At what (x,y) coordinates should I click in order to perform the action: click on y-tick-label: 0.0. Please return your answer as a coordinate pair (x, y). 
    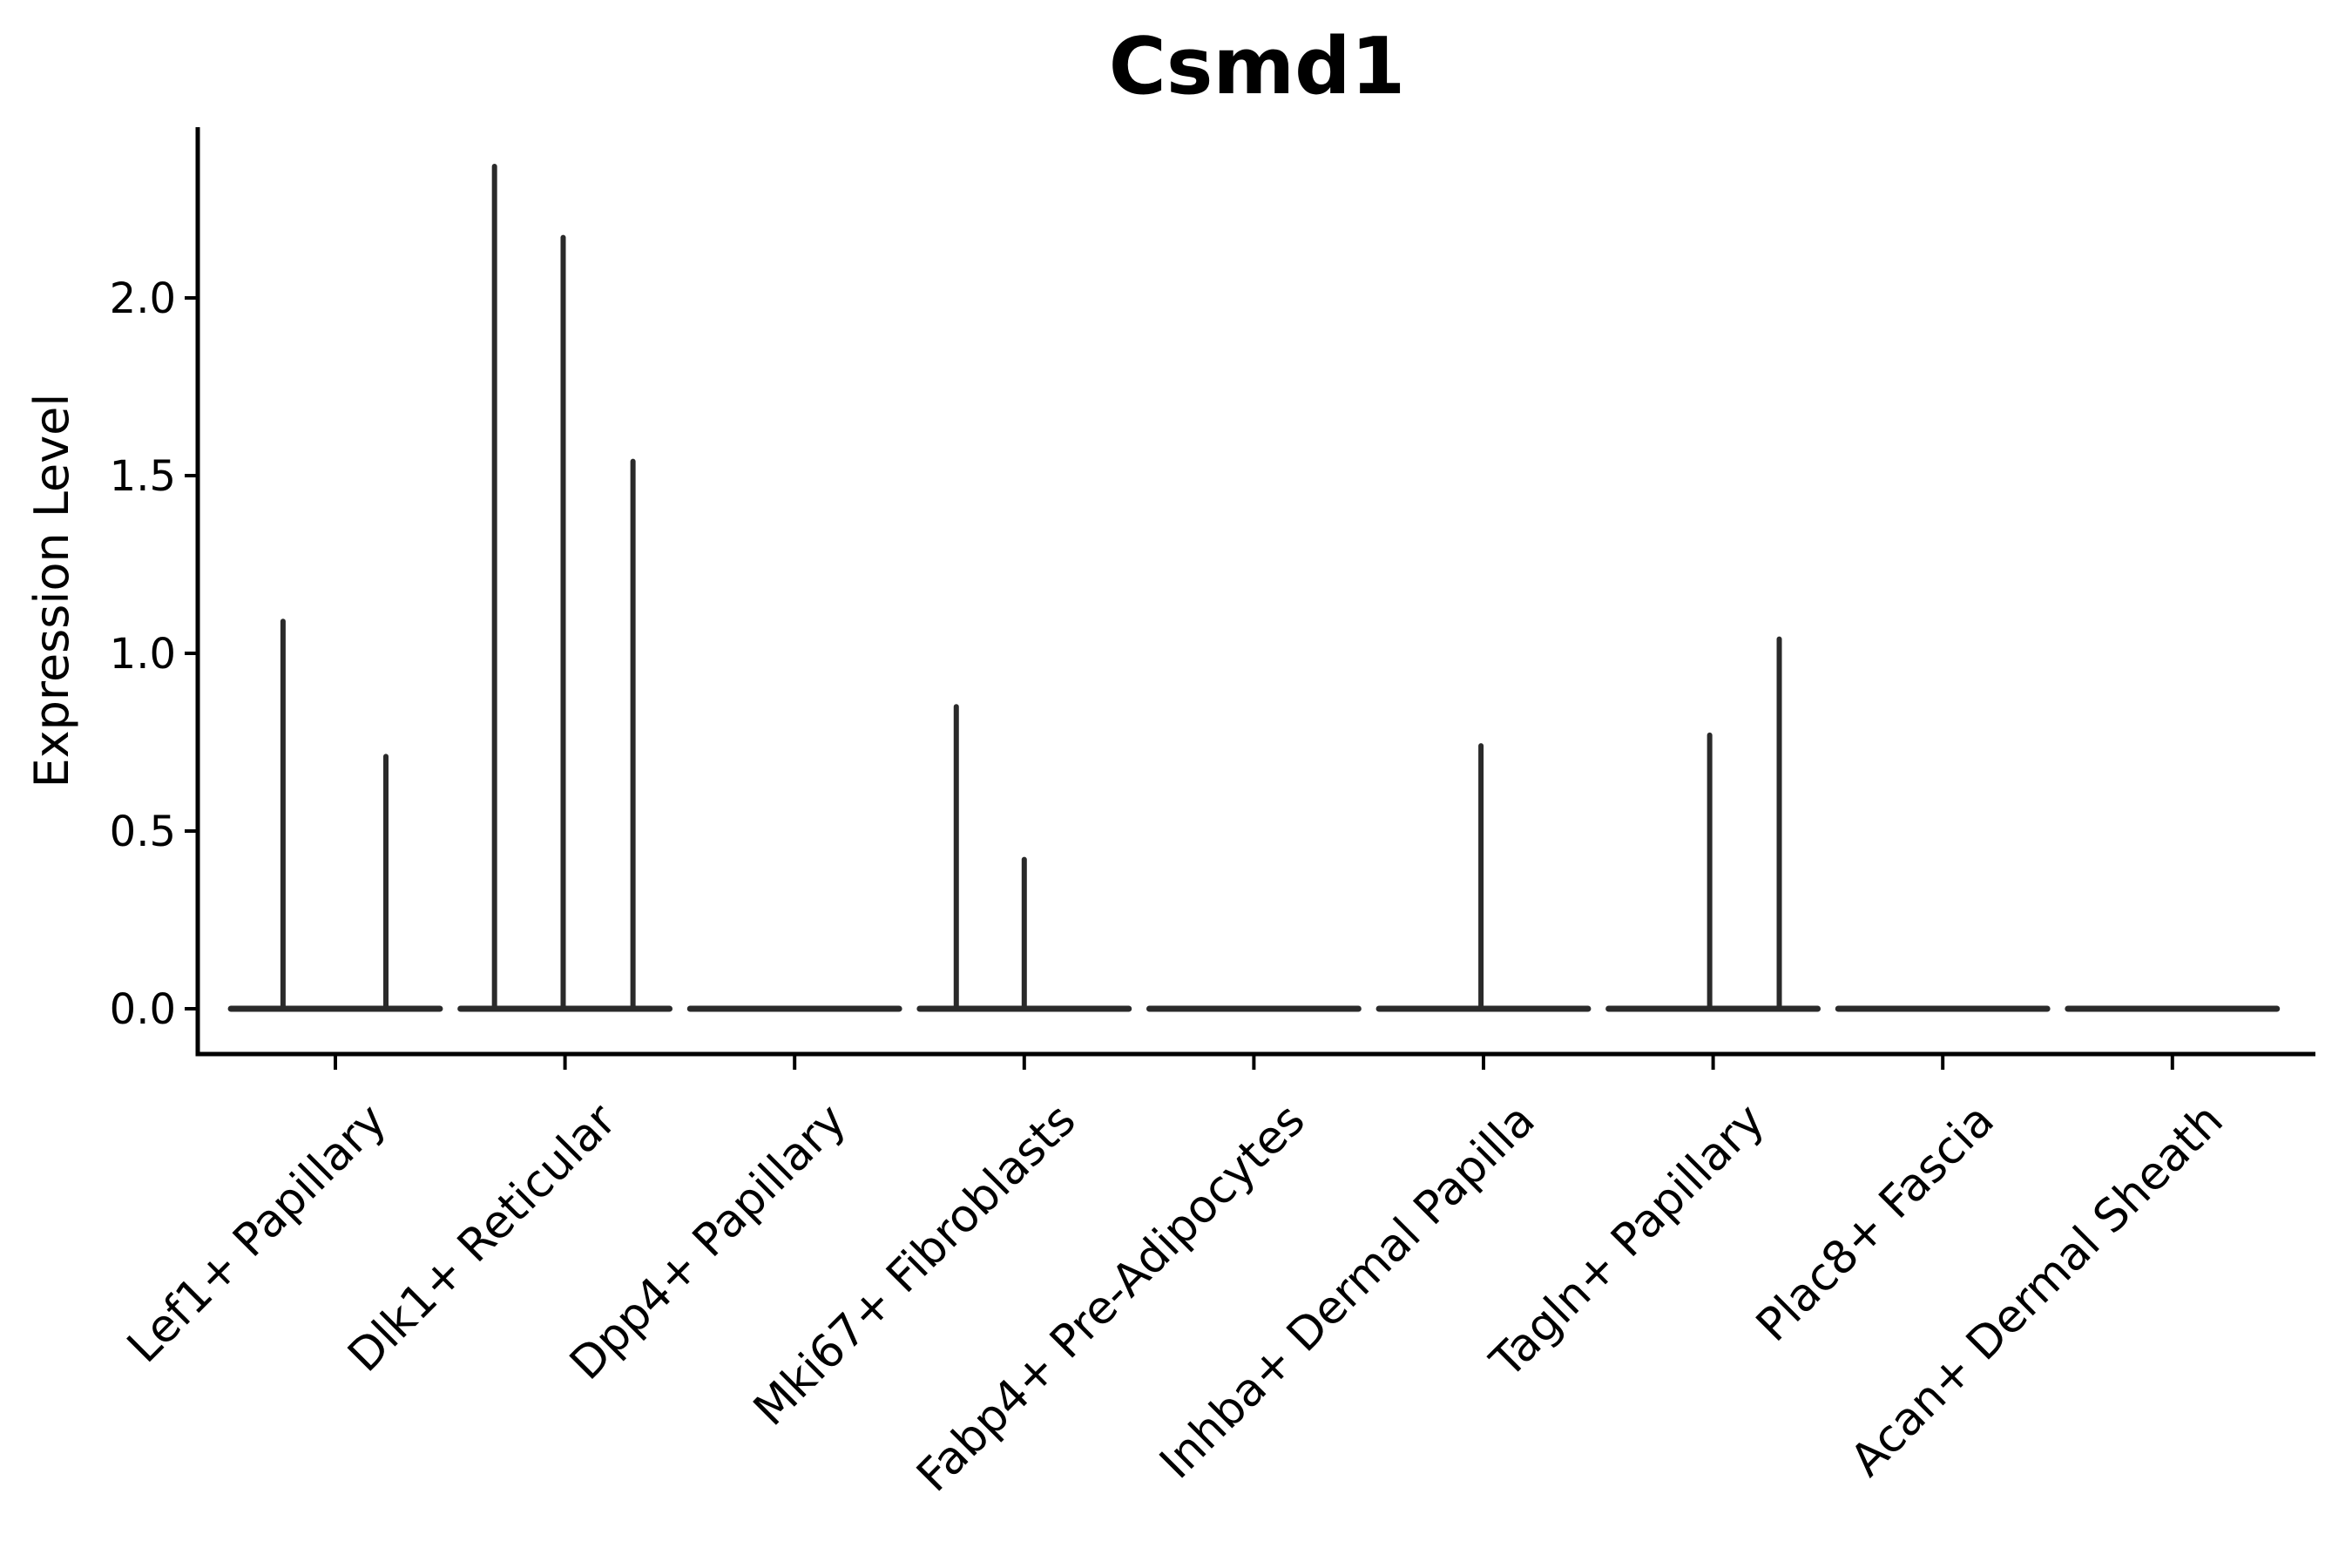
    Looking at the image, I should click on (143, 1009).